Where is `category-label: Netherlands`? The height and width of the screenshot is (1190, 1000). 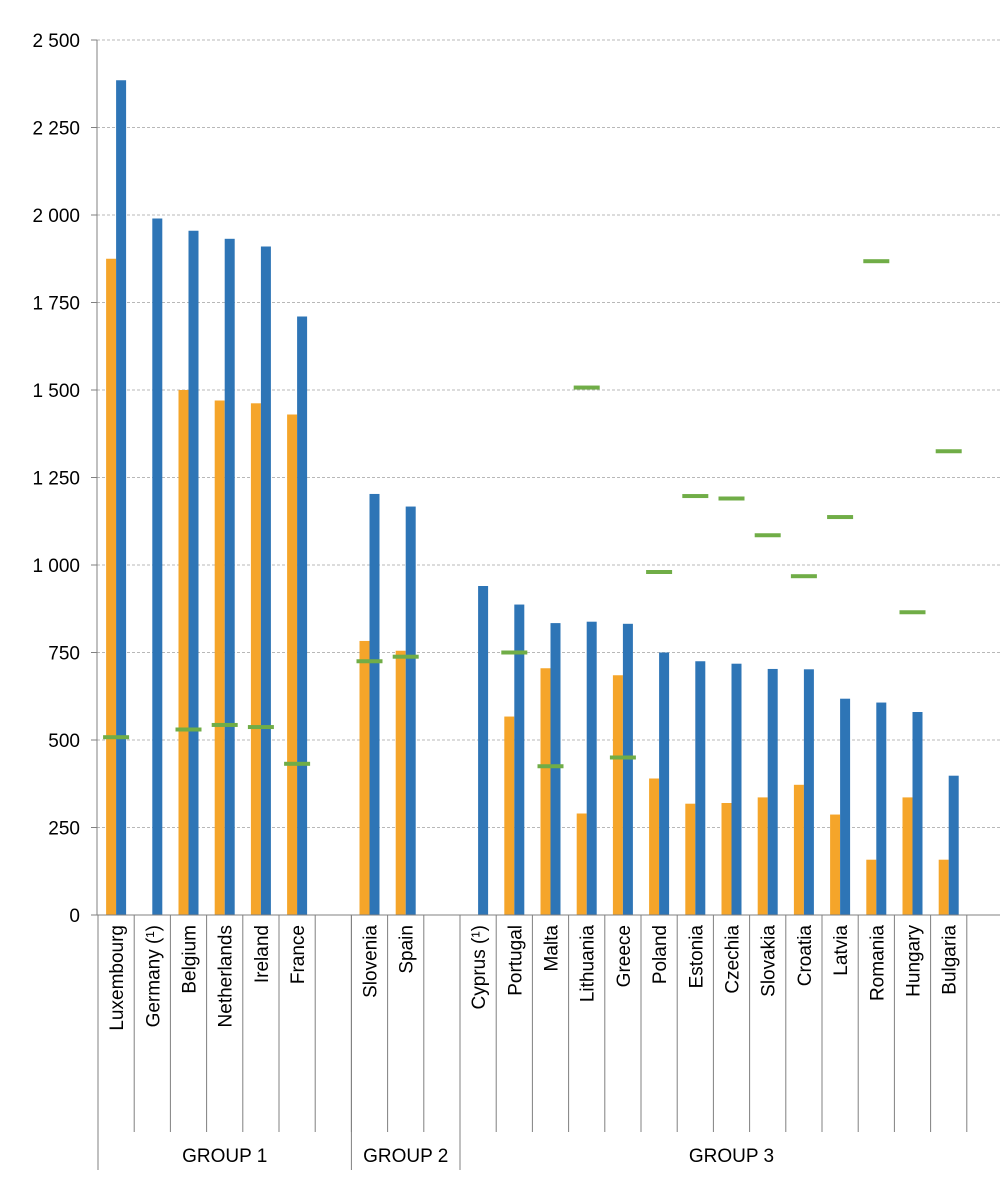 category-label: Netherlands is located at coordinates (226, 976).